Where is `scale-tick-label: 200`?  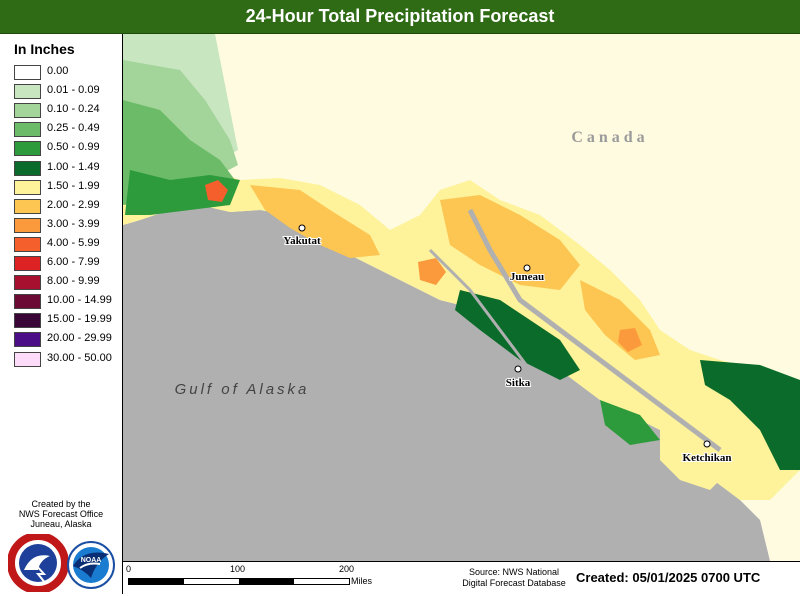
scale-tick-label: 200 is located at coordinates (347, 569).